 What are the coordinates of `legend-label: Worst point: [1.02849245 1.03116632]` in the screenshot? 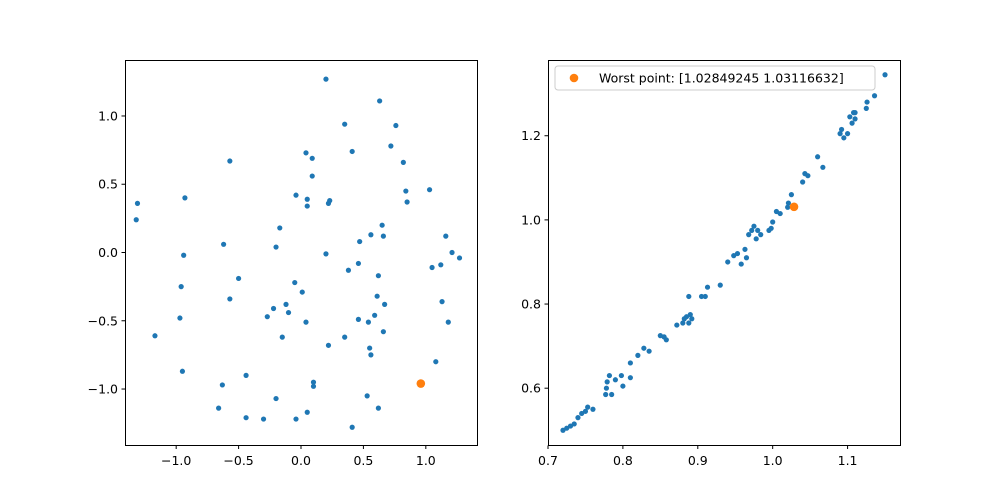 It's located at (721, 78).